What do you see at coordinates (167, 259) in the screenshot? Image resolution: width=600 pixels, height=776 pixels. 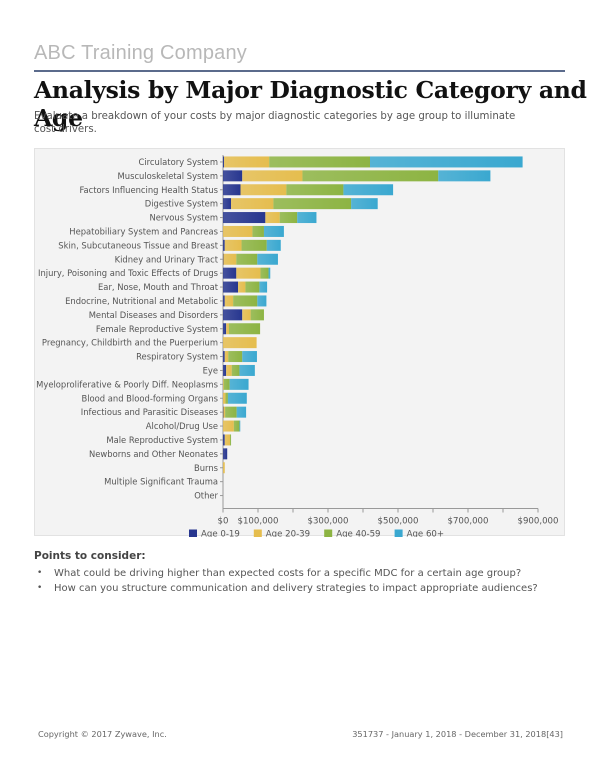 I see `category-label: Kidney and Urinary Tract` at bounding box center [167, 259].